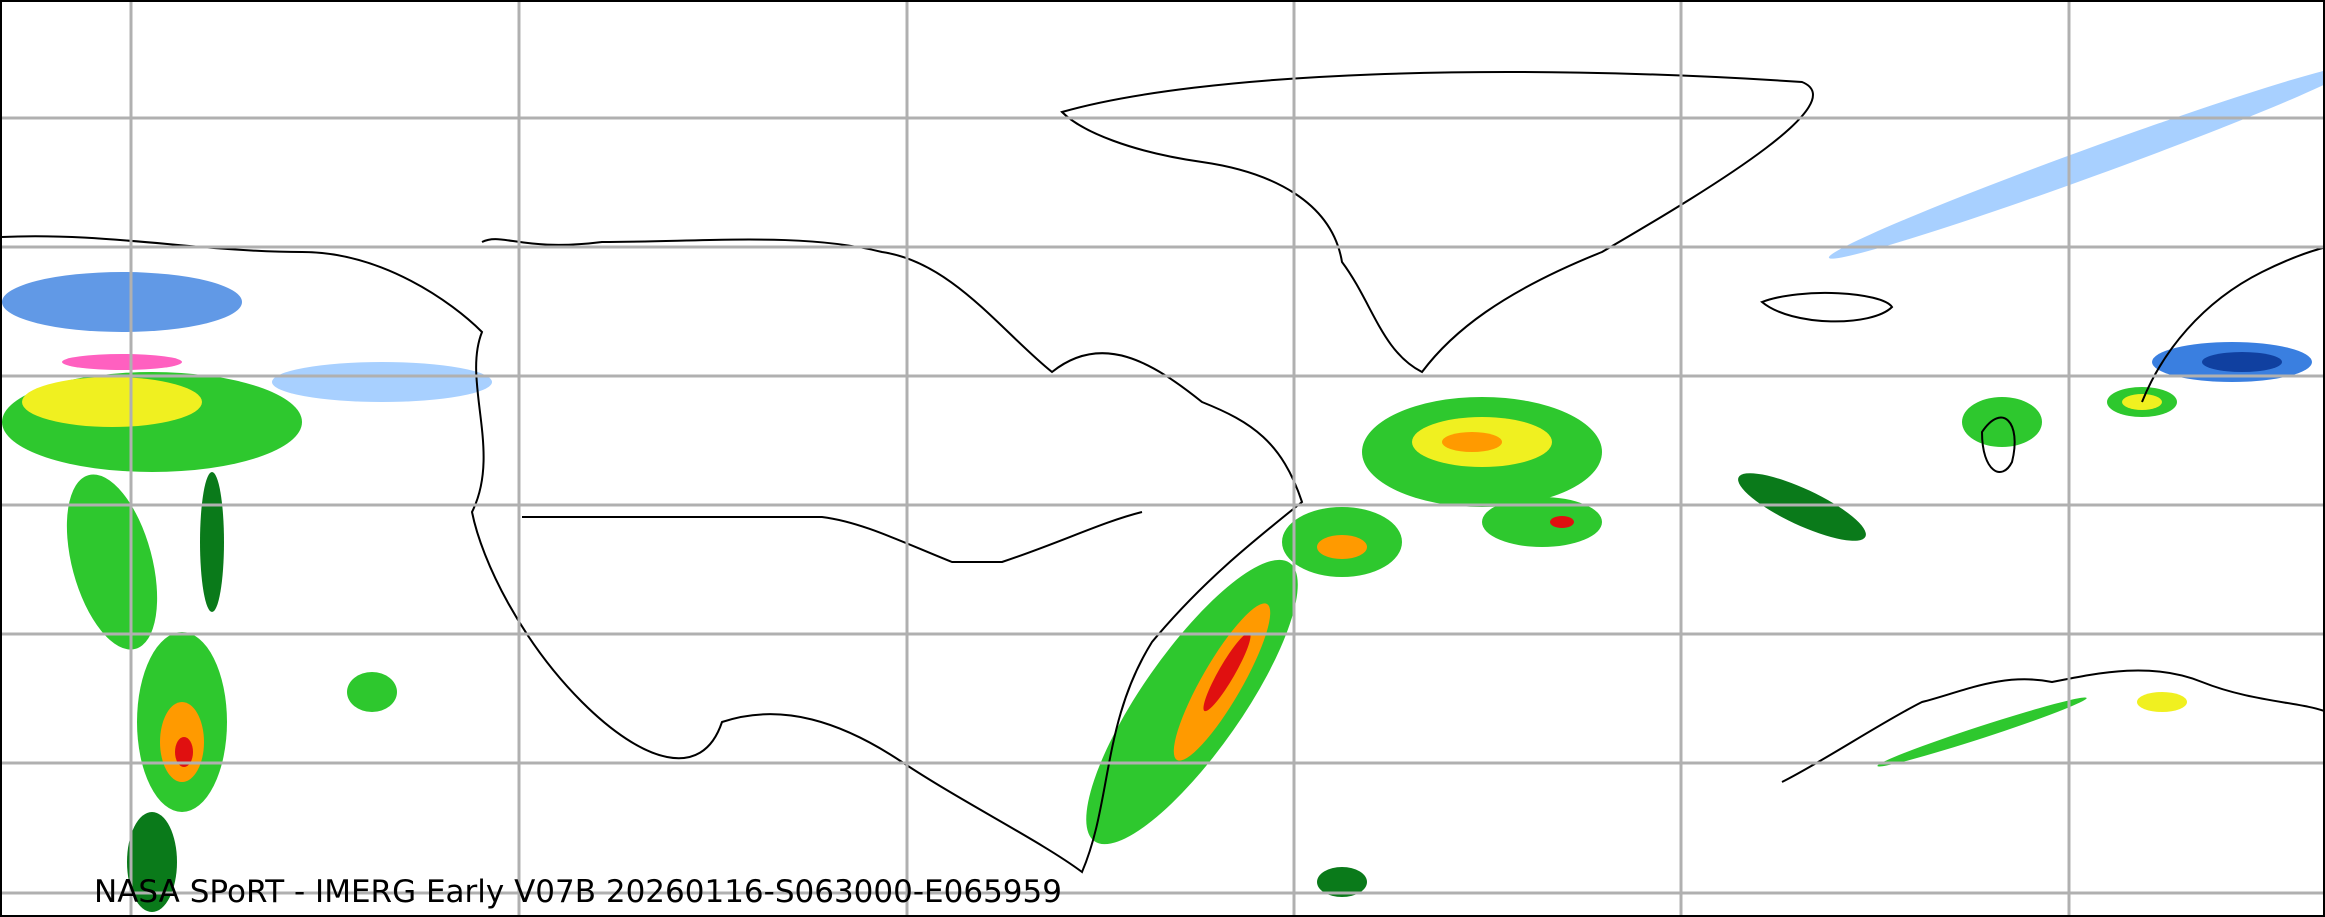 The width and height of the screenshot is (2325, 917). Describe the element at coordinates (832, 537) in the screenshot. I see `us-canada-border` at that location.